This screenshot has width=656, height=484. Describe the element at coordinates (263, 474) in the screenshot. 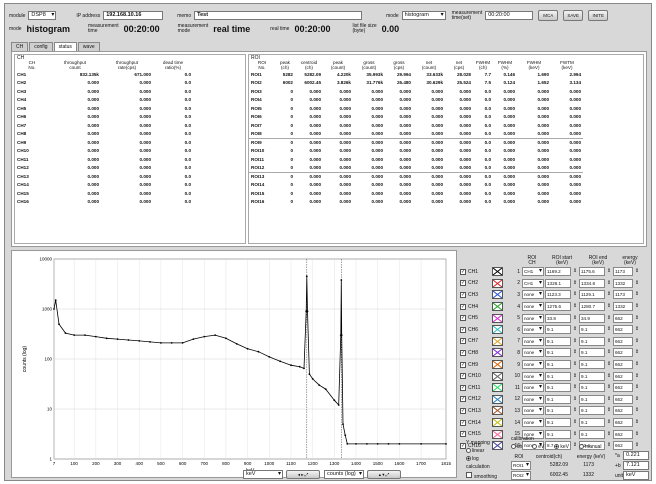

I see `x-axis-select: keV` at that location.